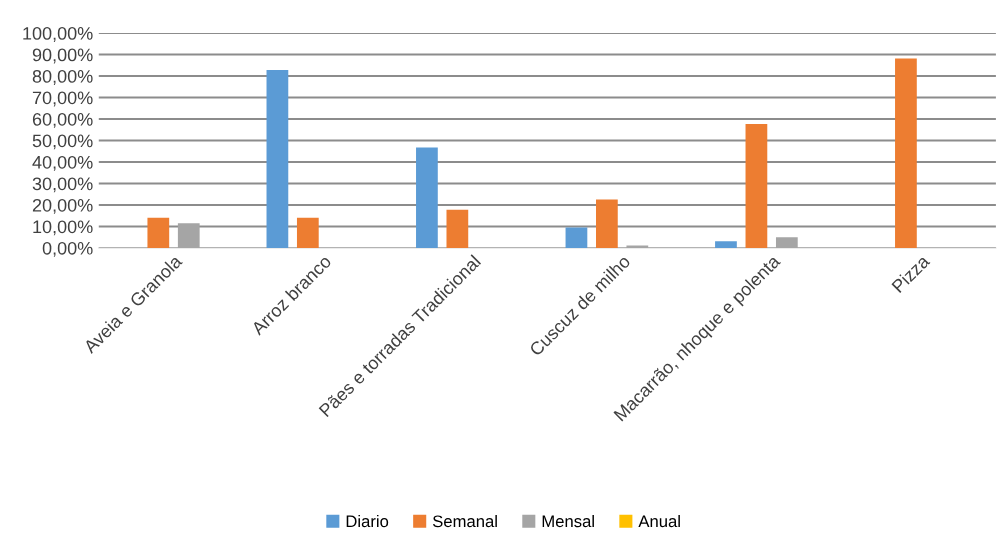  What do you see at coordinates (62, 206) in the screenshot?
I see `y-tick-label: 20,00%` at bounding box center [62, 206].